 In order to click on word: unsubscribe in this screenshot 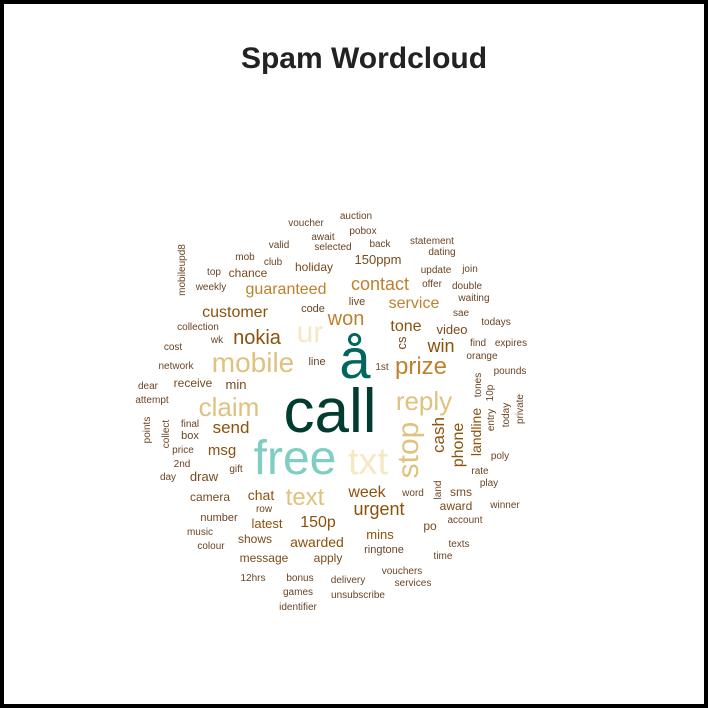, I will do `click(358, 595)`.